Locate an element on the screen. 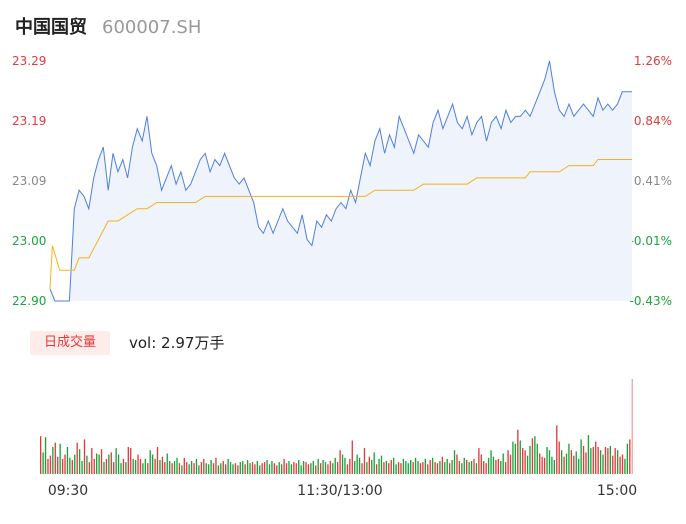 Image resolution: width=686 pixels, height=524 pixels. percent-tick-label: 0.84% is located at coordinates (653, 121).